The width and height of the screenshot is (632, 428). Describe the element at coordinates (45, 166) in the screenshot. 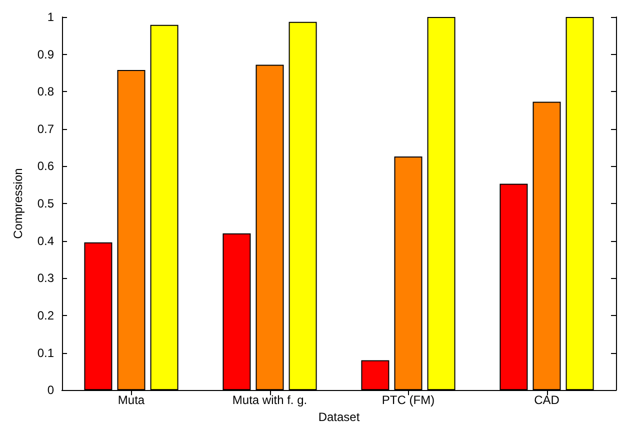

I see `y-tick-label: 0.6` at that location.